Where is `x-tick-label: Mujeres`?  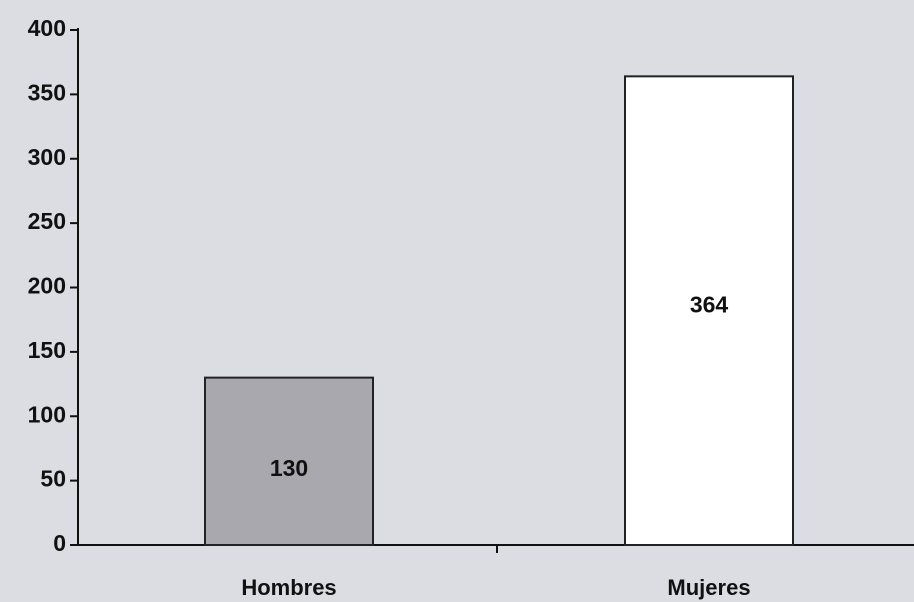 x-tick-label: Mujeres is located at coordinates (708, 587).